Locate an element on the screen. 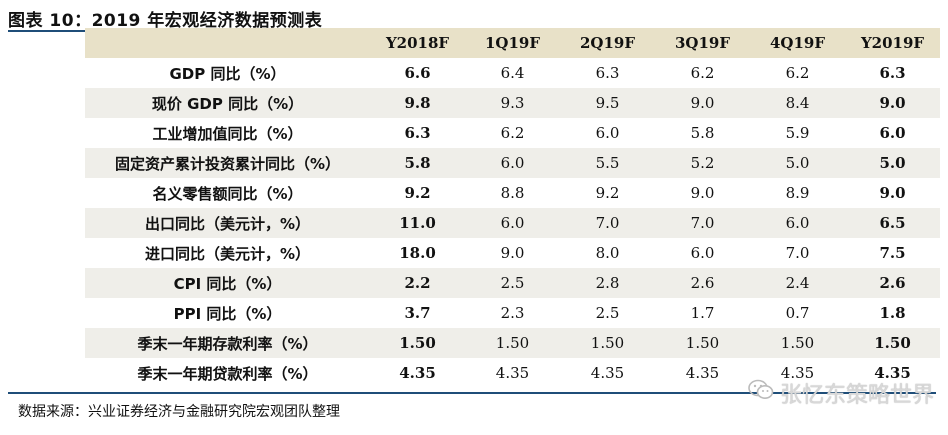  column-header: Y2018F is located at coordinates (417, 43).